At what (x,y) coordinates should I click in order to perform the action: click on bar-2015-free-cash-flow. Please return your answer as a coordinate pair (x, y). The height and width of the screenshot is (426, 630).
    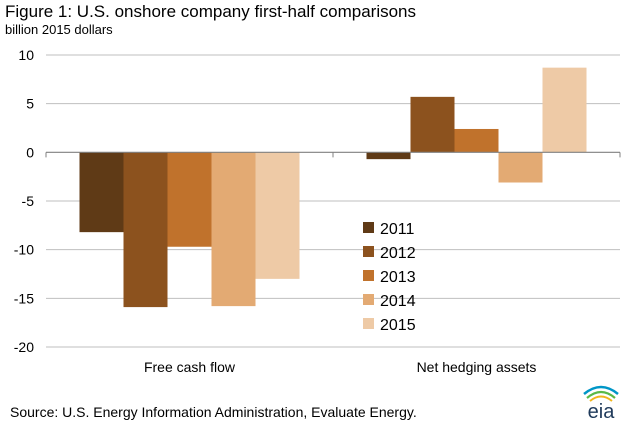
    Looking at the image, I should click on (277, 215).